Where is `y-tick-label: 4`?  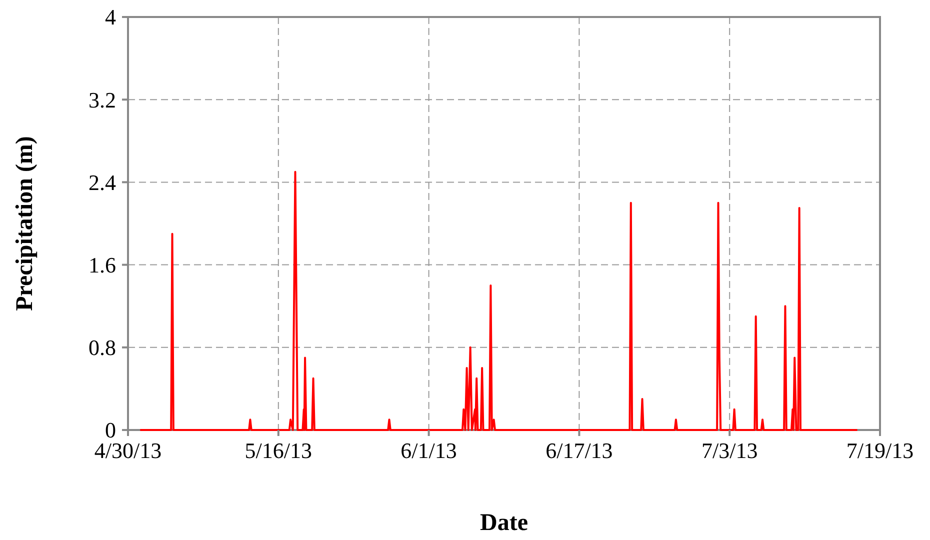 y-tick-label: 4 is located at coordinates (110, 17).